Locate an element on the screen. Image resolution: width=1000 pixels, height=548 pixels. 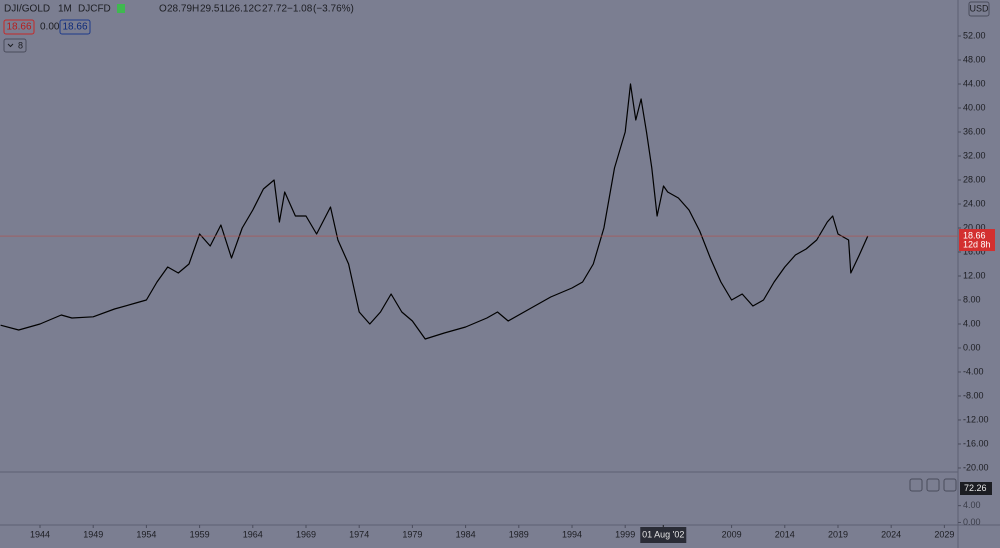
exchange: DJCFD is located at coordinates (94, 9).